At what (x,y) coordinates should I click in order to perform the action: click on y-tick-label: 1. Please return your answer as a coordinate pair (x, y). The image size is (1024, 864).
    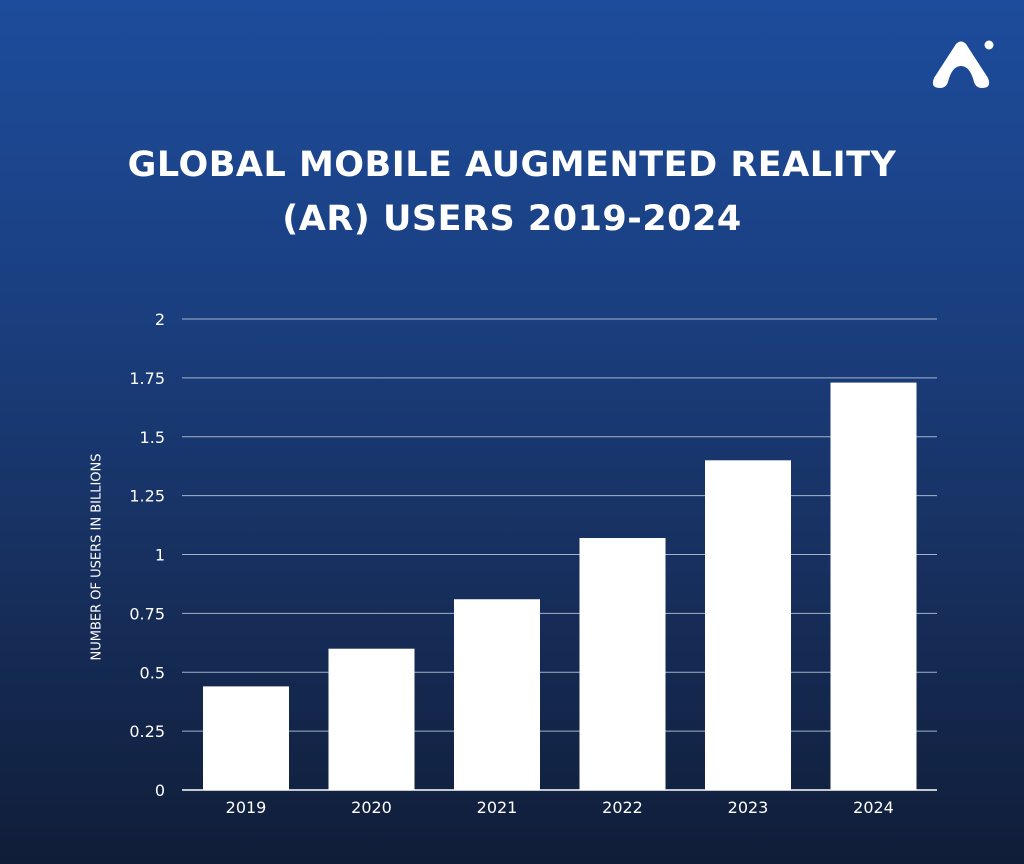
    Looking at the image, I should click on (160, 555).